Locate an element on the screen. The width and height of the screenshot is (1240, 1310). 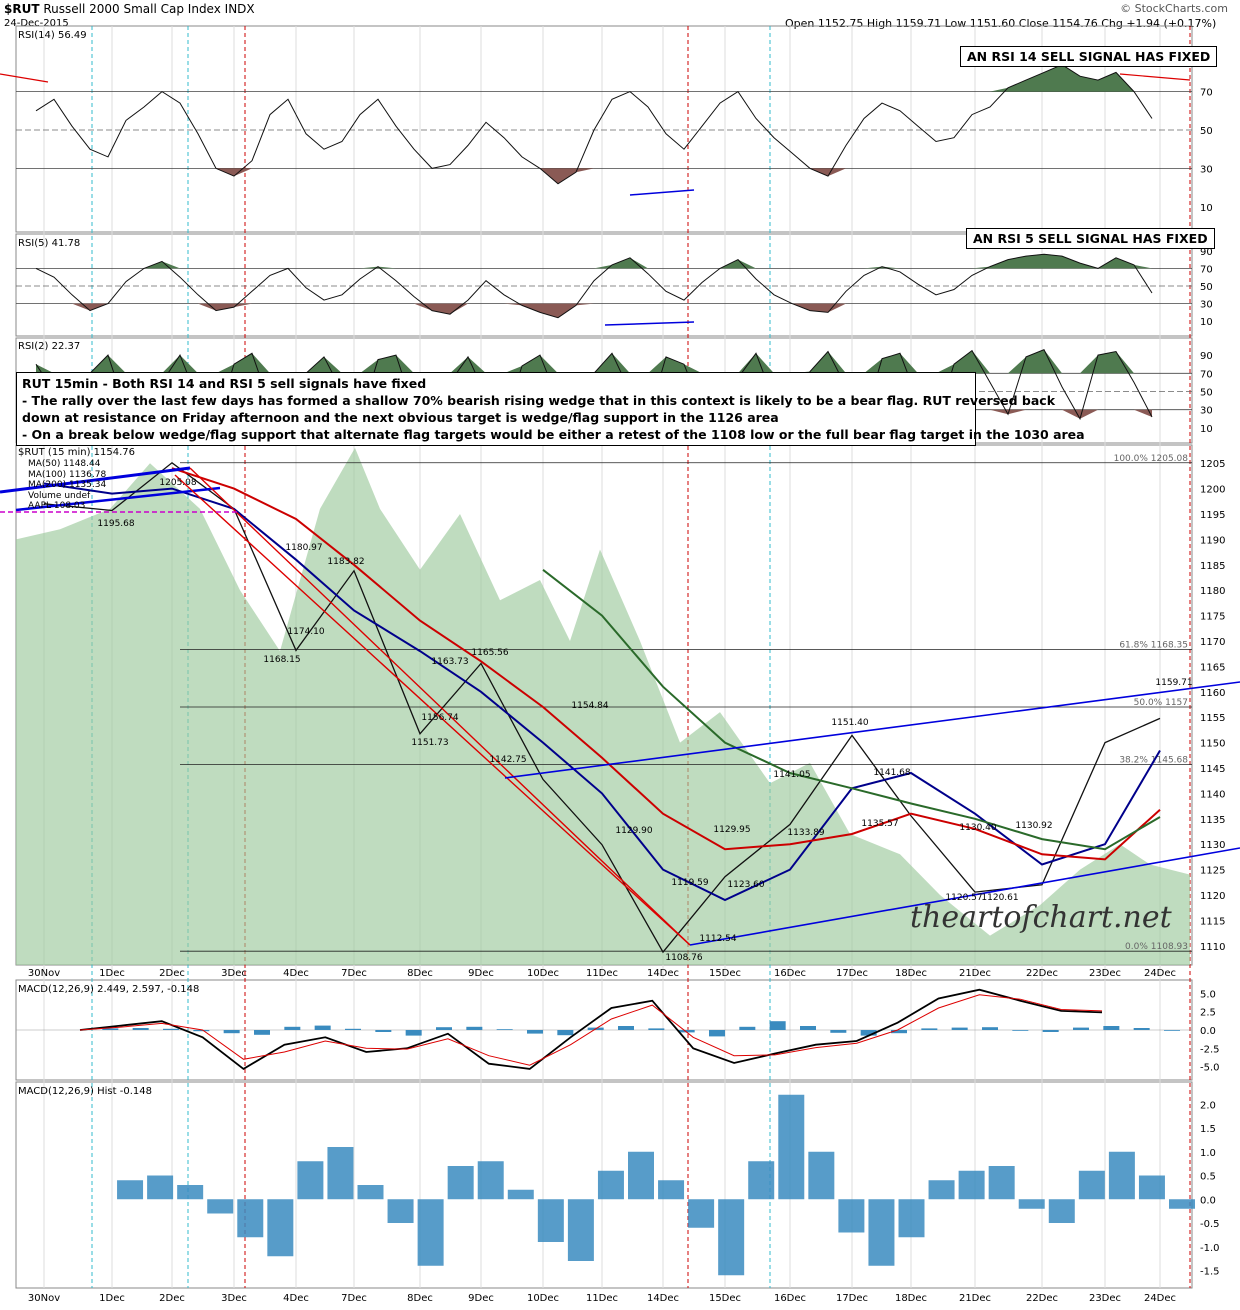
price-tick: 1135 is located at coordinates (1212, 820).